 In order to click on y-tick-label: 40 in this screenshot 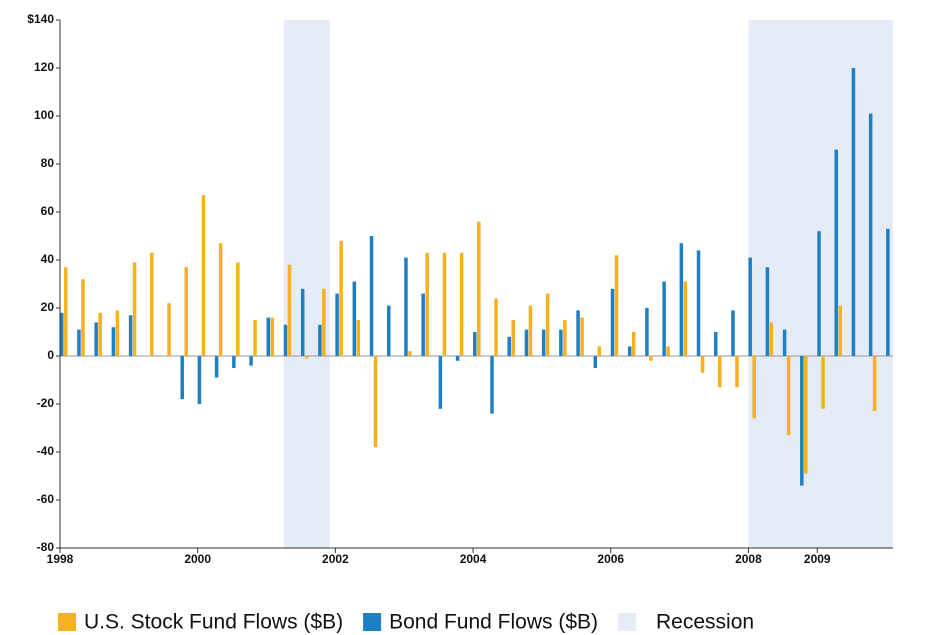, I will do `click(48, 259)`.